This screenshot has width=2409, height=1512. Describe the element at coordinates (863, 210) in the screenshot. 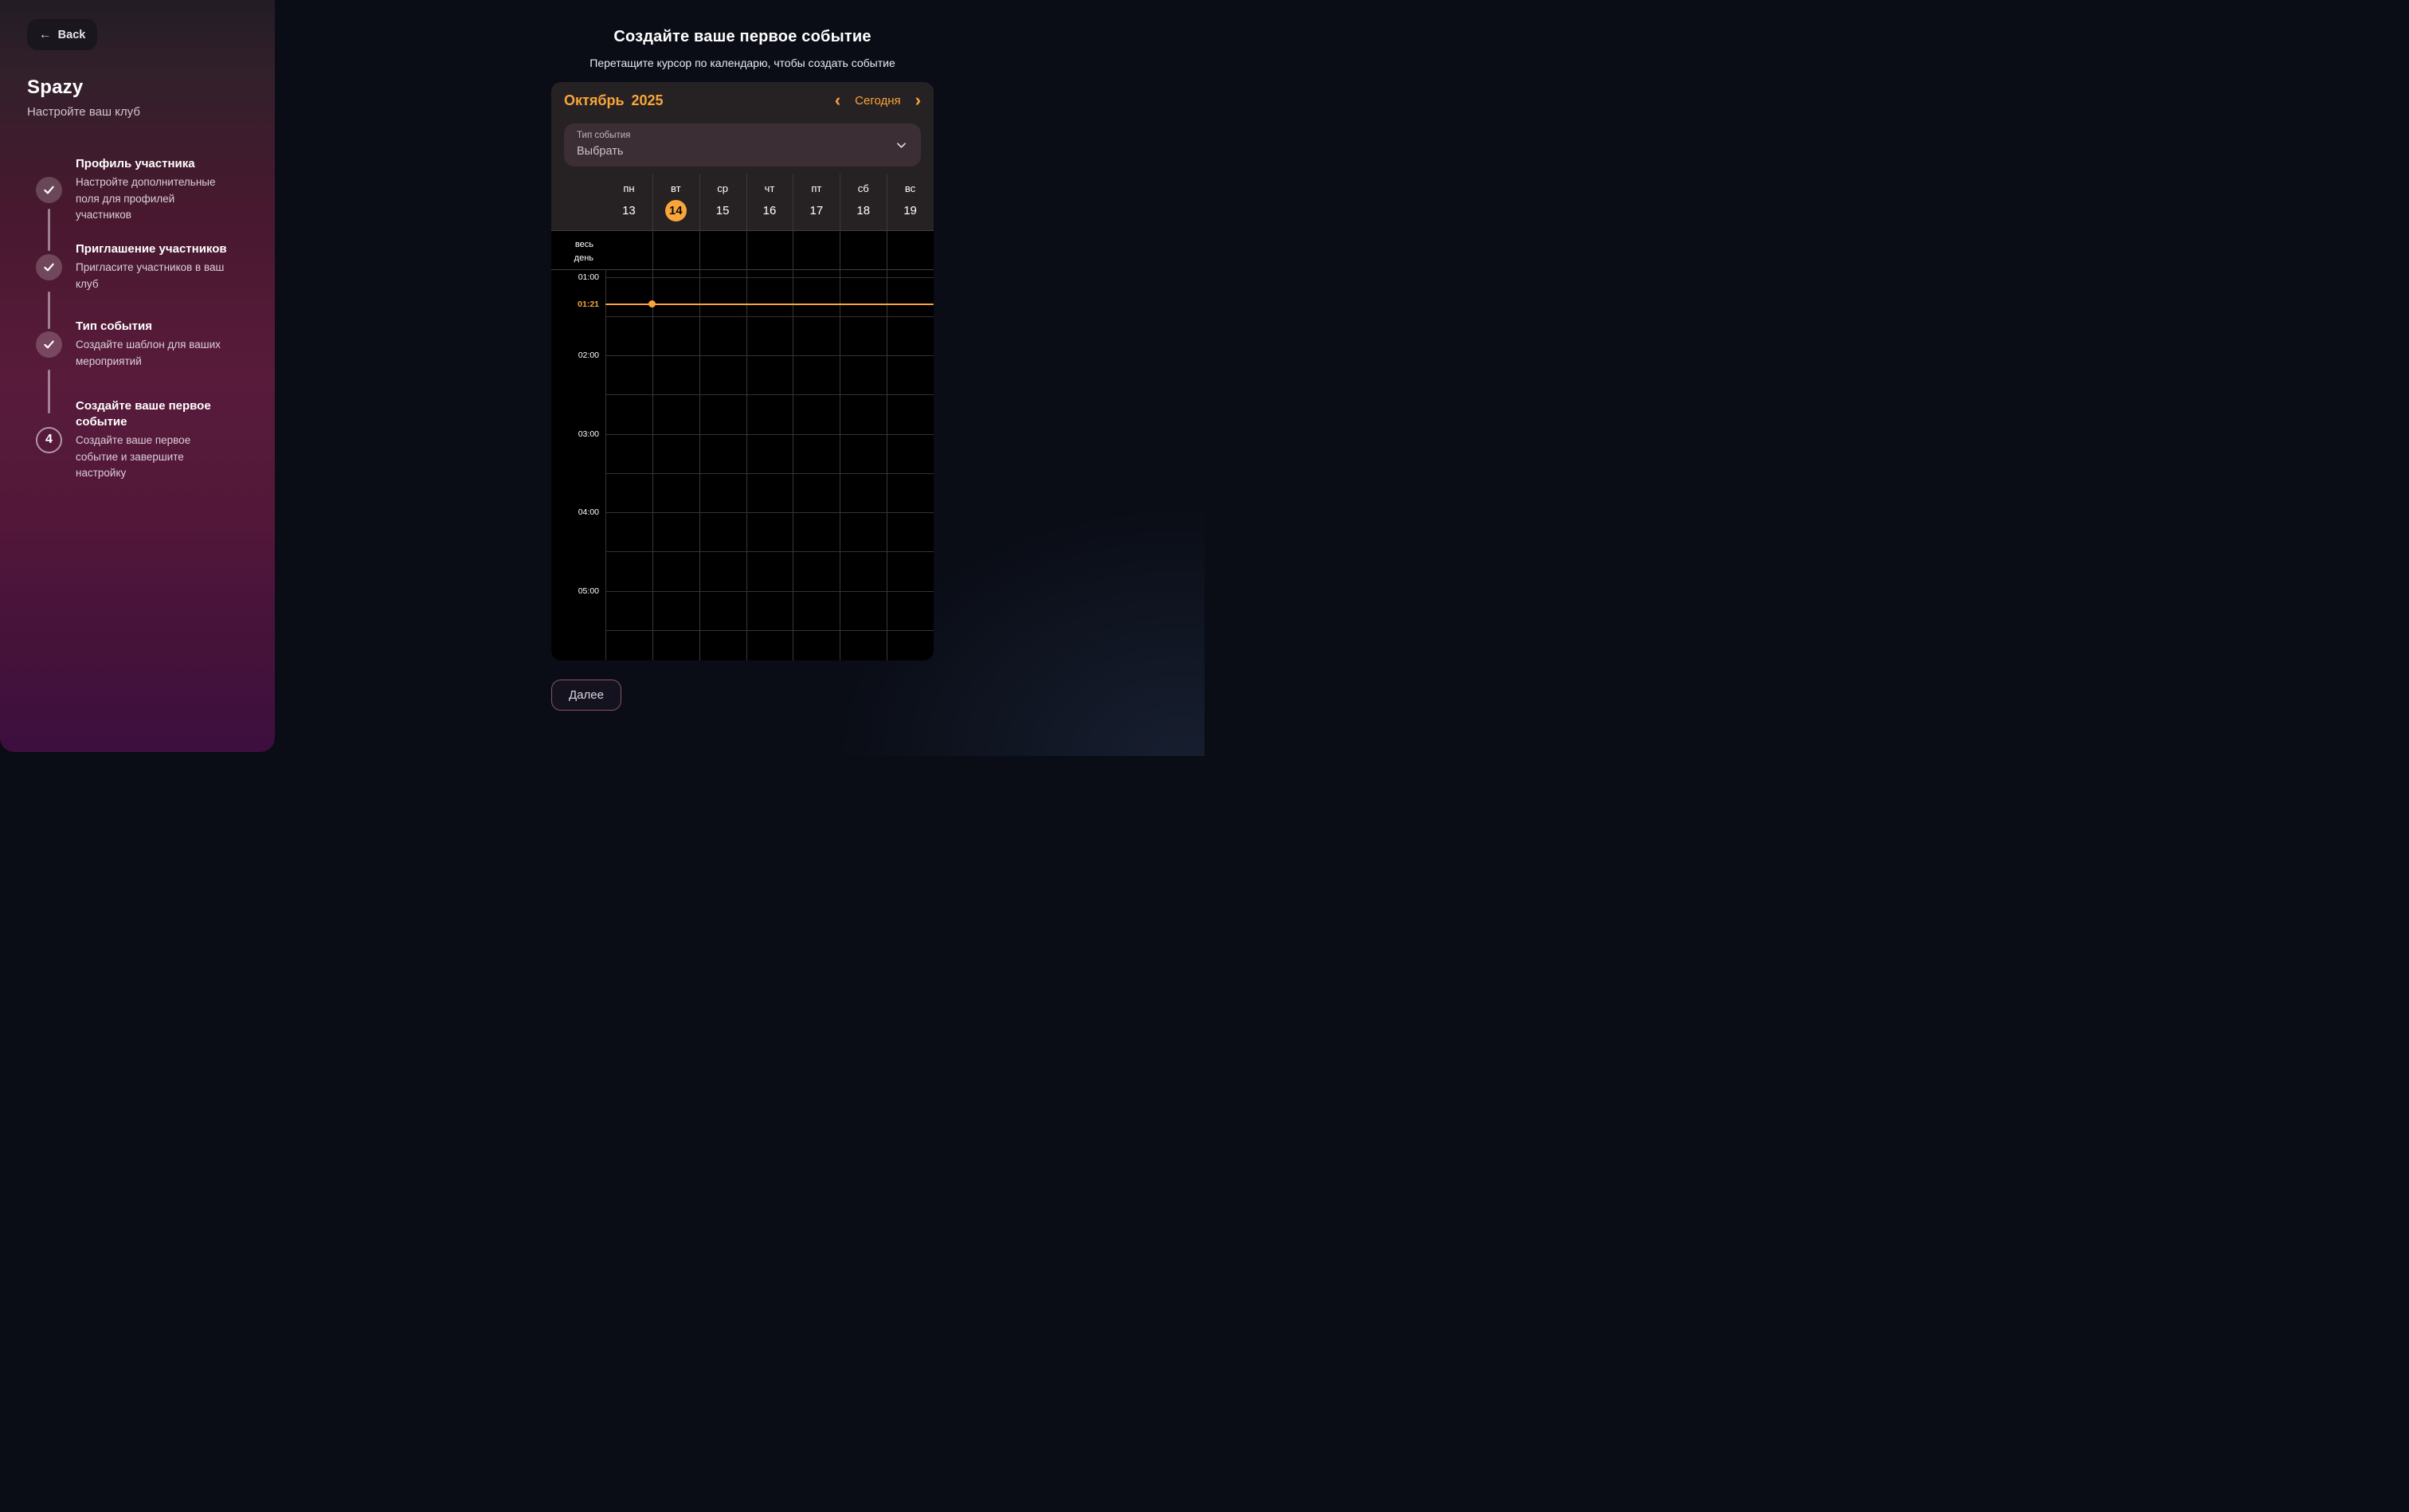

I see `date-number: 18` at that location.